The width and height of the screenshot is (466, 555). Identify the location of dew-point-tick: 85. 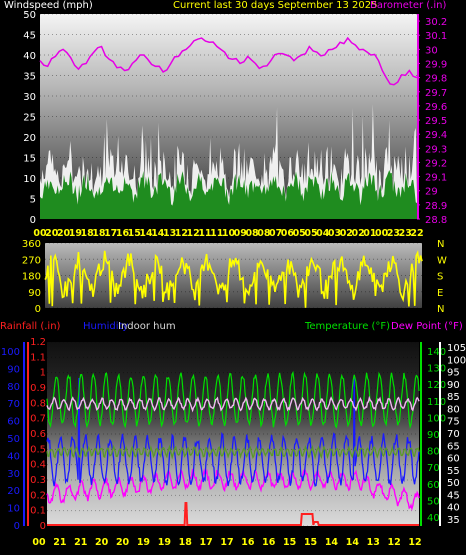
(453, 397).